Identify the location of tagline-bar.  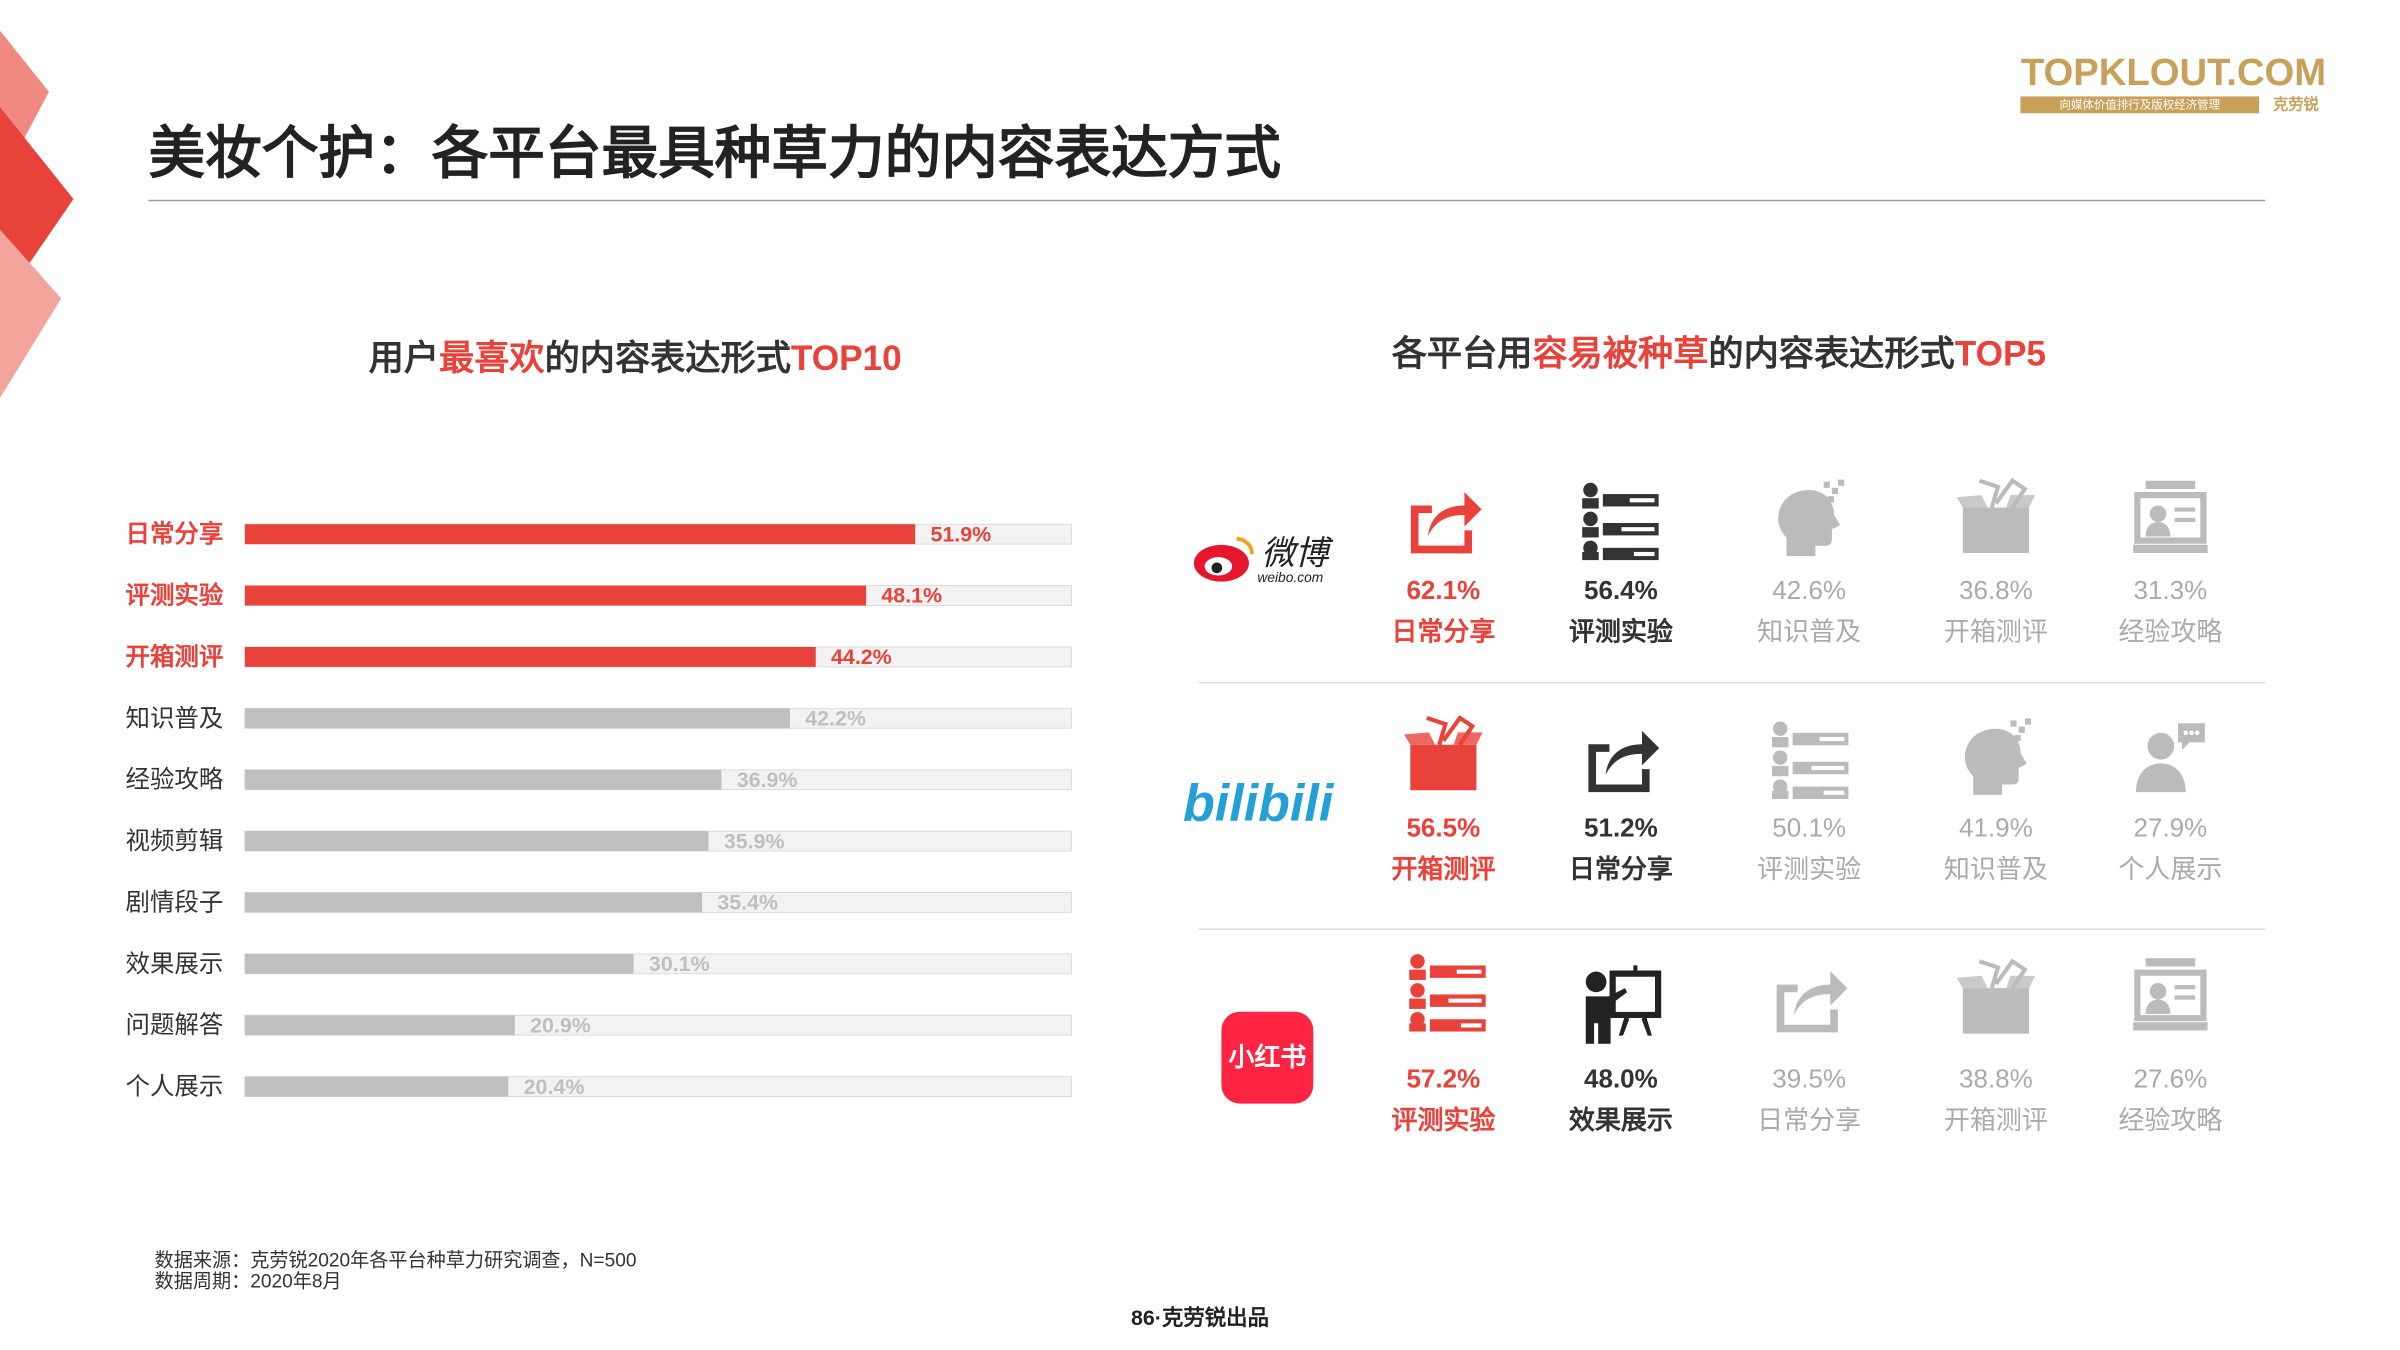
(2140, 105).